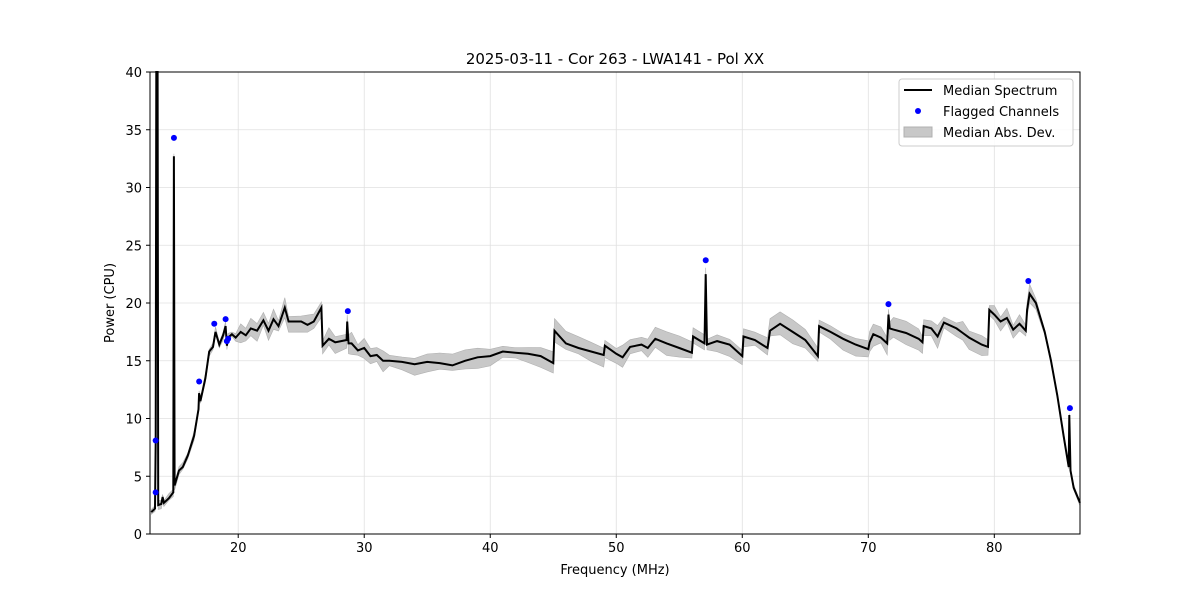 Image resolution: width=1200 pixels, height=604 pixels. I want to click on legend-mad: Median Abs. Dev., so click(999, 133).